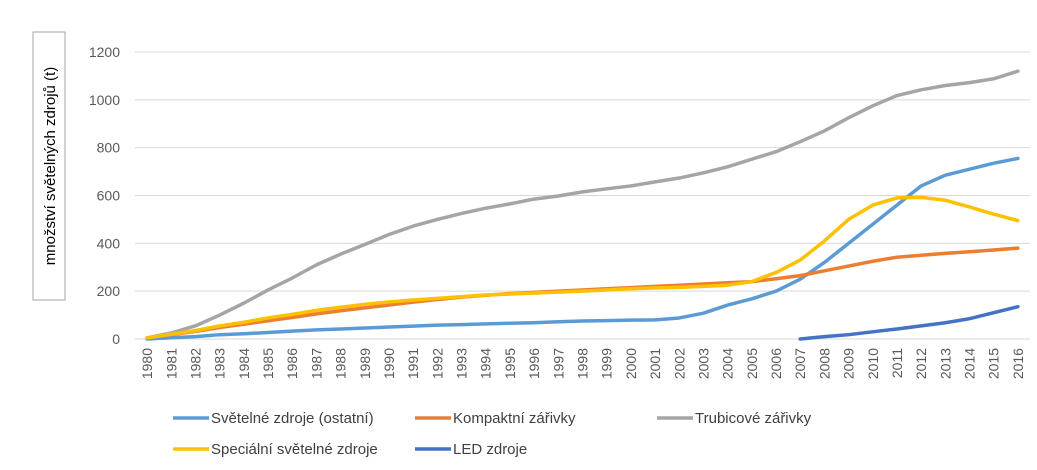  I want to click on x-tick-label: 2007, so click(800, 363).